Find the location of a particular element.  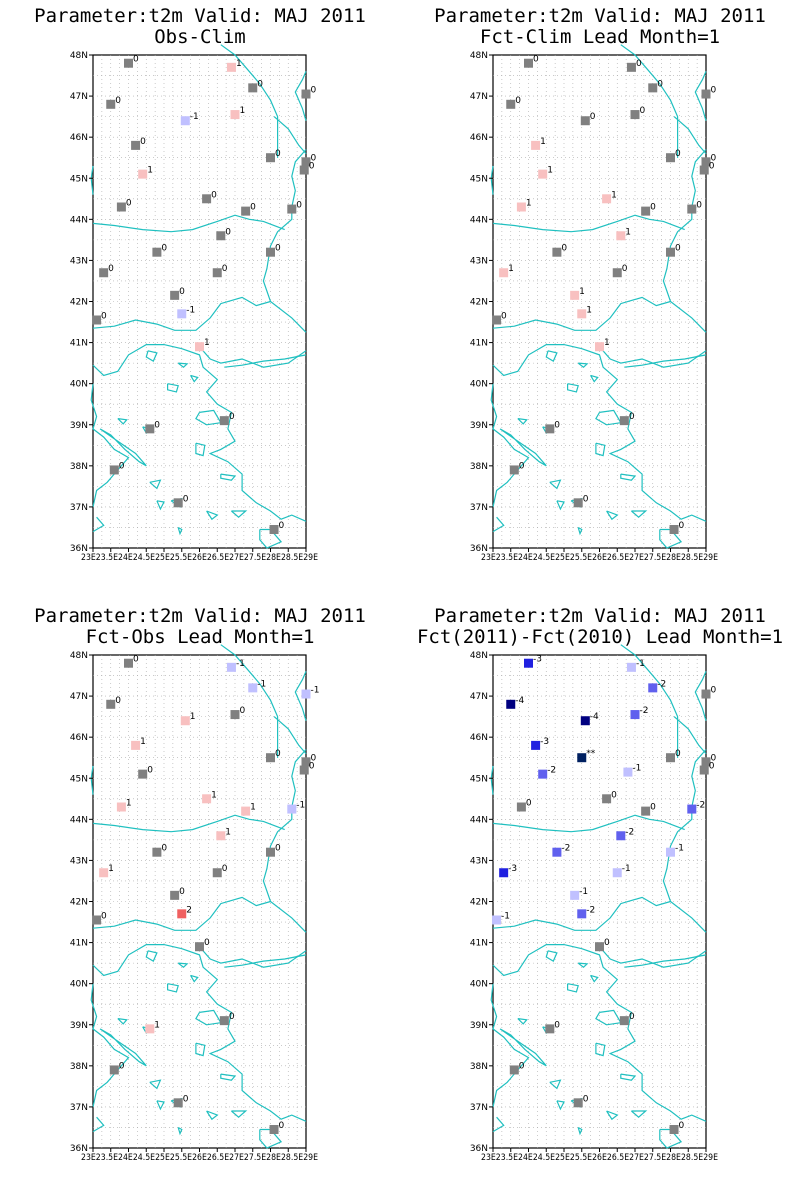

lat-tick-label: 37N is located at coordinates (479, 1108).